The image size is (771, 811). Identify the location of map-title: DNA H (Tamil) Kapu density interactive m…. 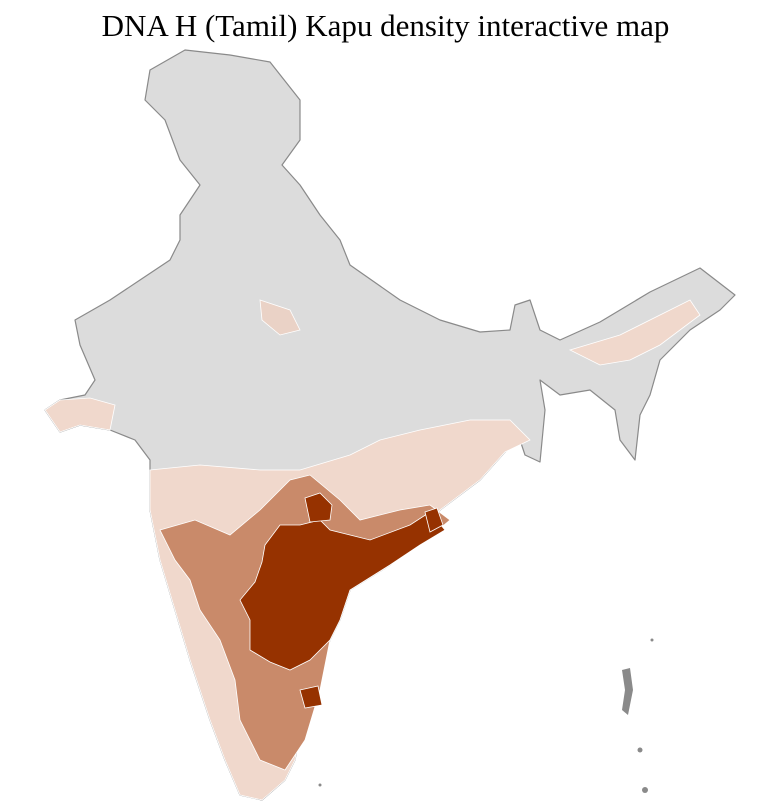
(385, 25).